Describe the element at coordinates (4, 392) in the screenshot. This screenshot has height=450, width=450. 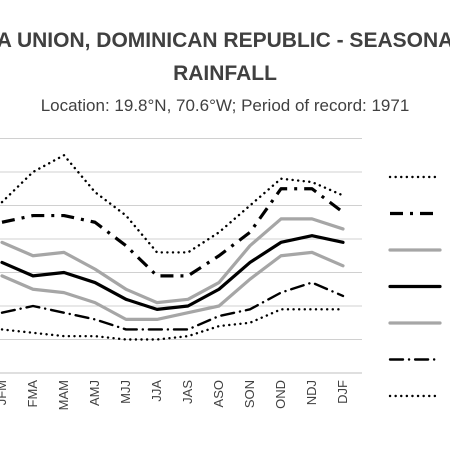
I see `x-tick-label: JFM` at that location.